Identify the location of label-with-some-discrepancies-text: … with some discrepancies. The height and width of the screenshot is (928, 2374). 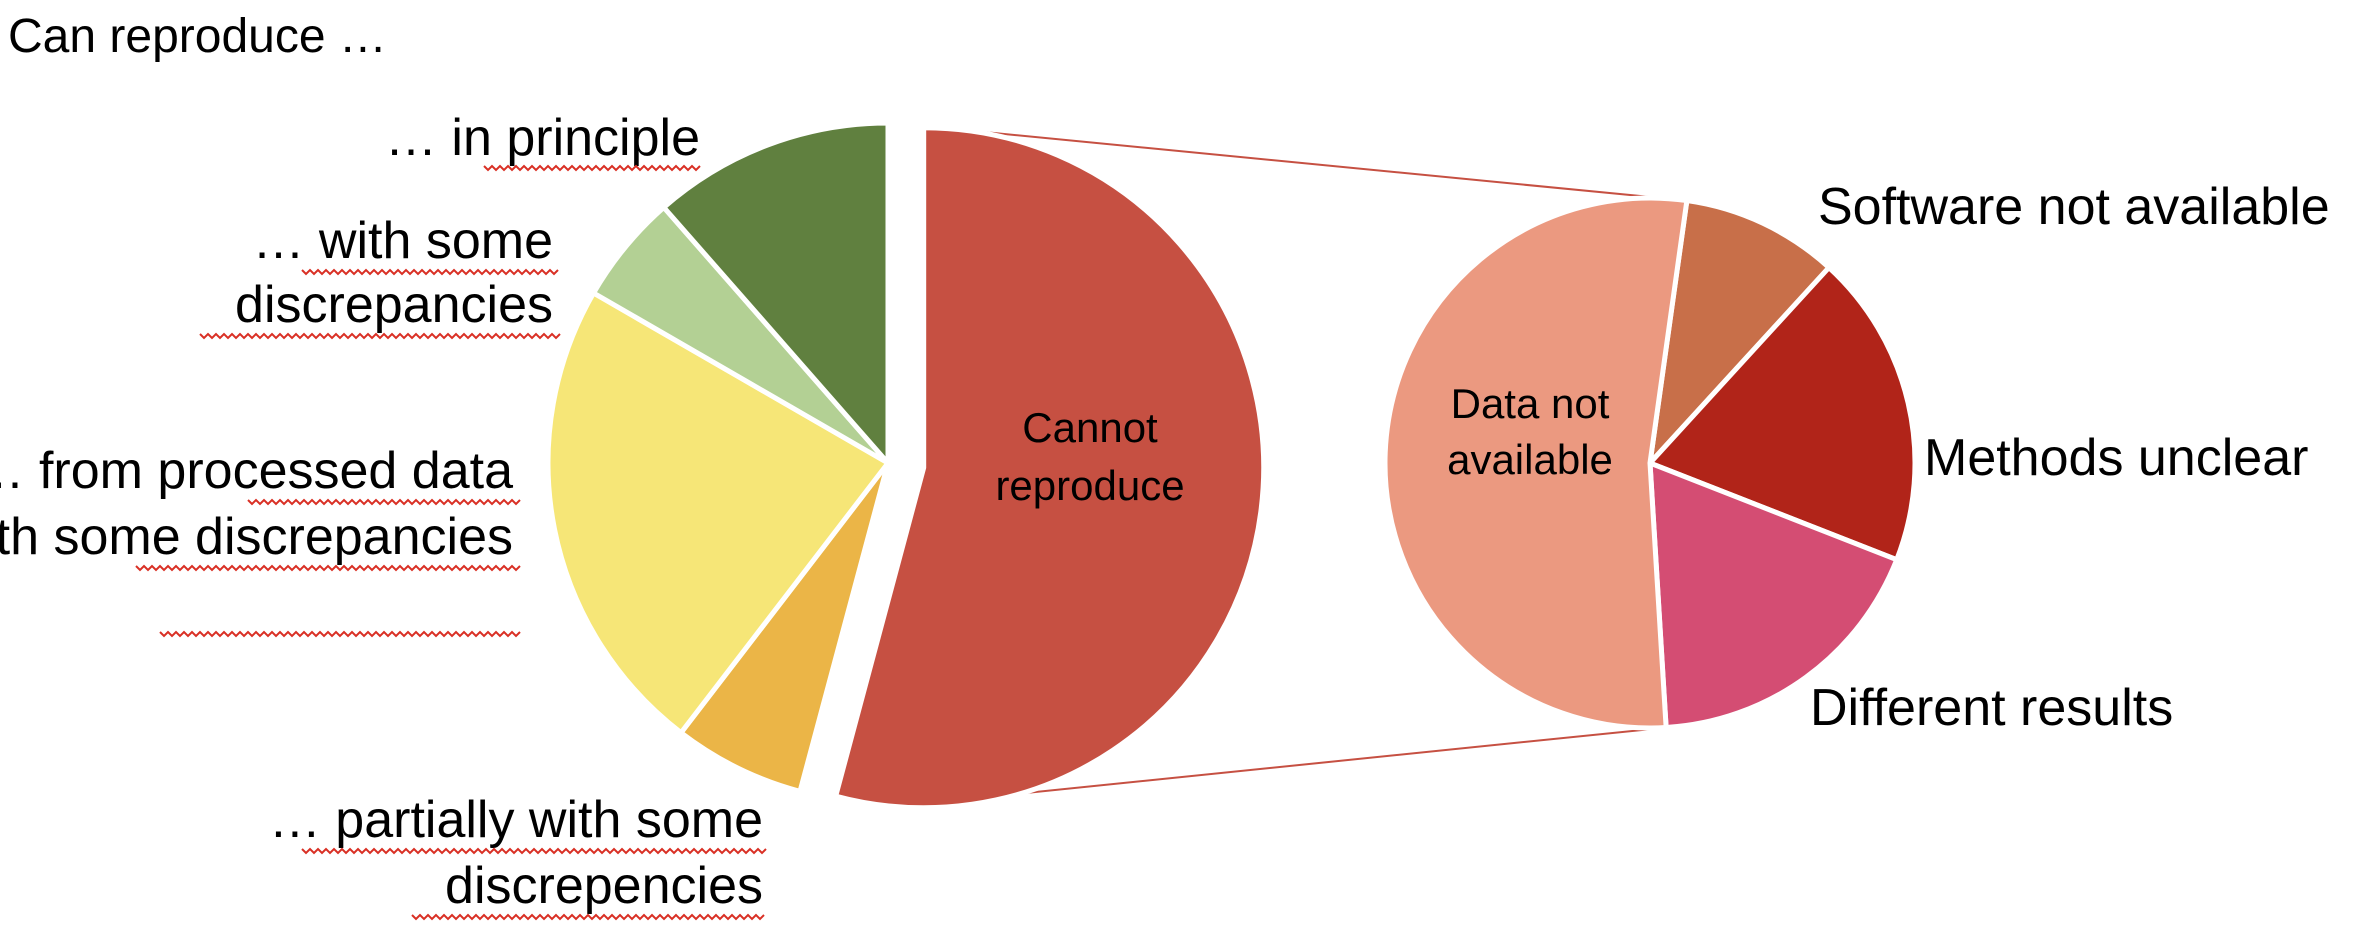
(394, 273).